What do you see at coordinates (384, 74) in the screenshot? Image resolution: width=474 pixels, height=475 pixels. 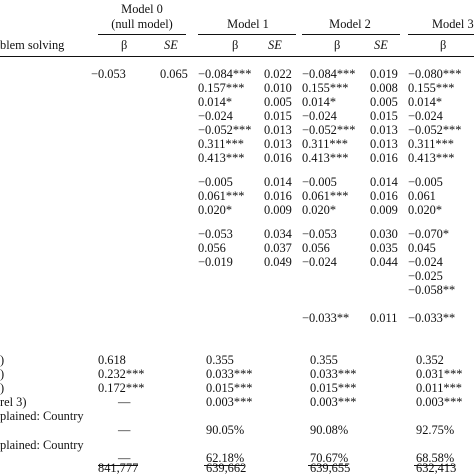 I see `cell-m2s-row-1: 0.019` at bounding box center [384, 74].